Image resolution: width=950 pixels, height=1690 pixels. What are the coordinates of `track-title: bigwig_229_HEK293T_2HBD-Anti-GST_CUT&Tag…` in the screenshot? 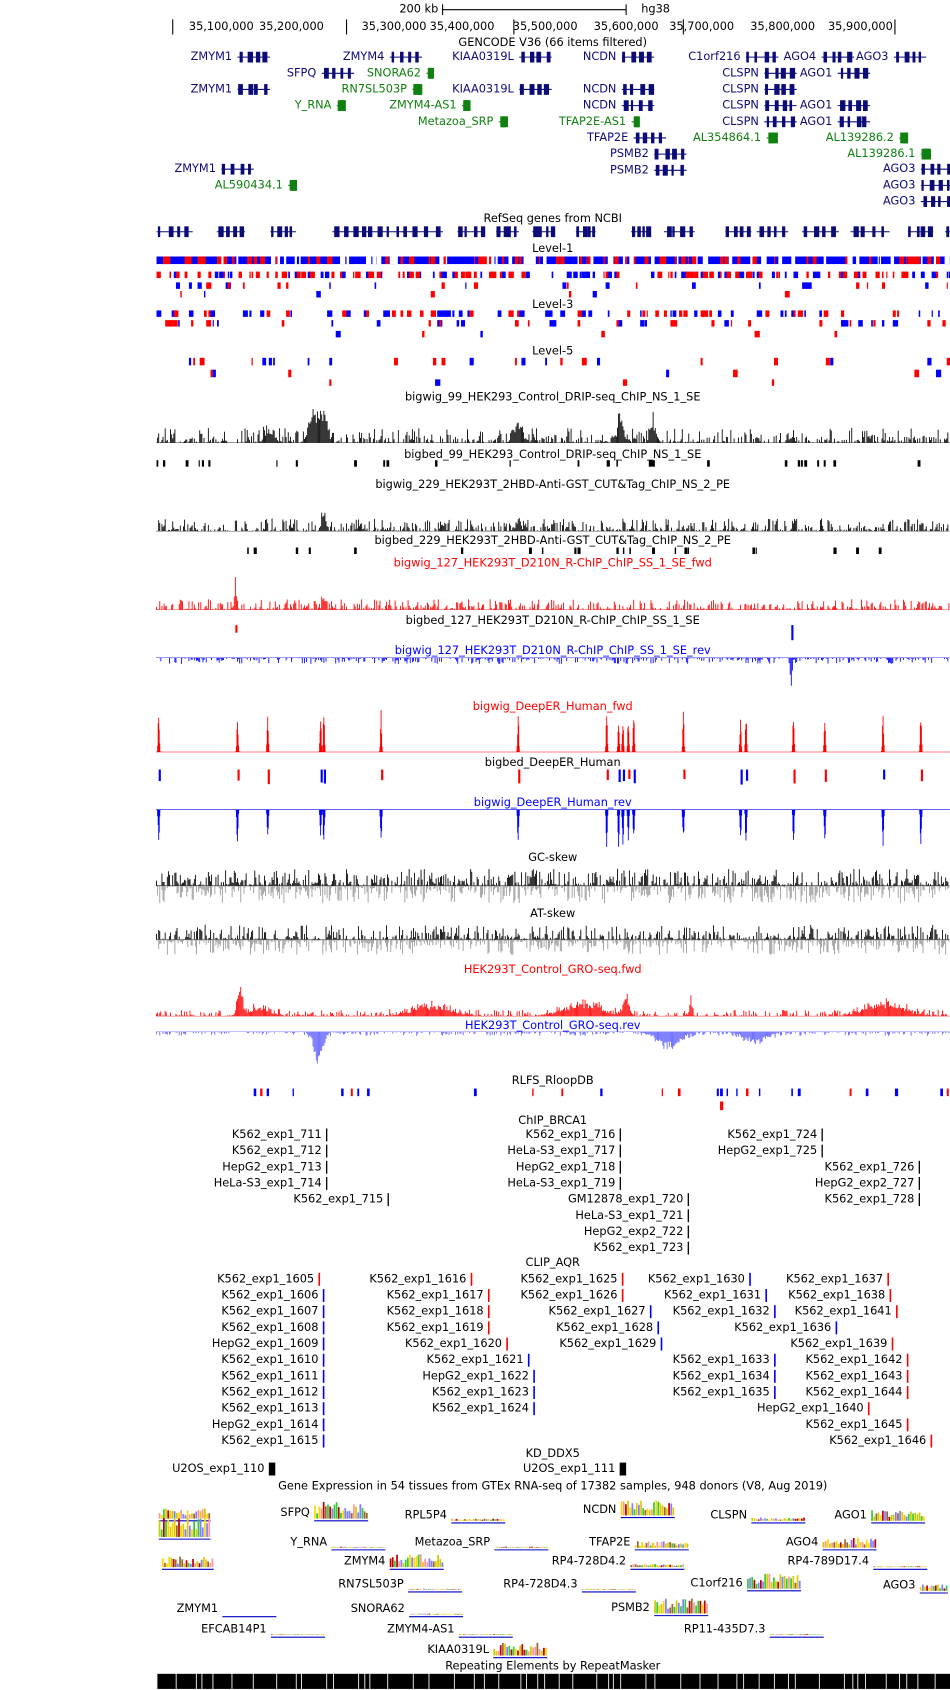 It's located at (552, 484).